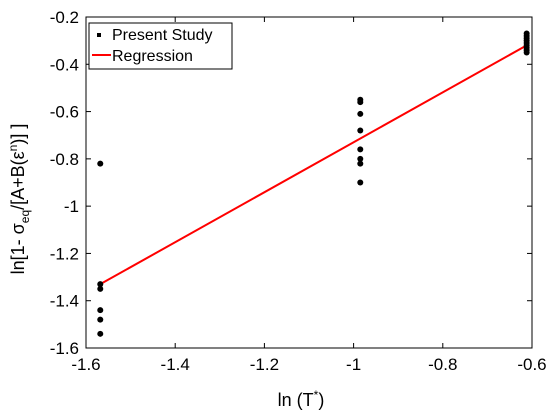 This screenshot has width=550, height=416. Describe the element at coordinates (19, 199) in the screenshot. I see `y-axis-label: ln[1- σeq/[A+B(εn)] ]` at that location.